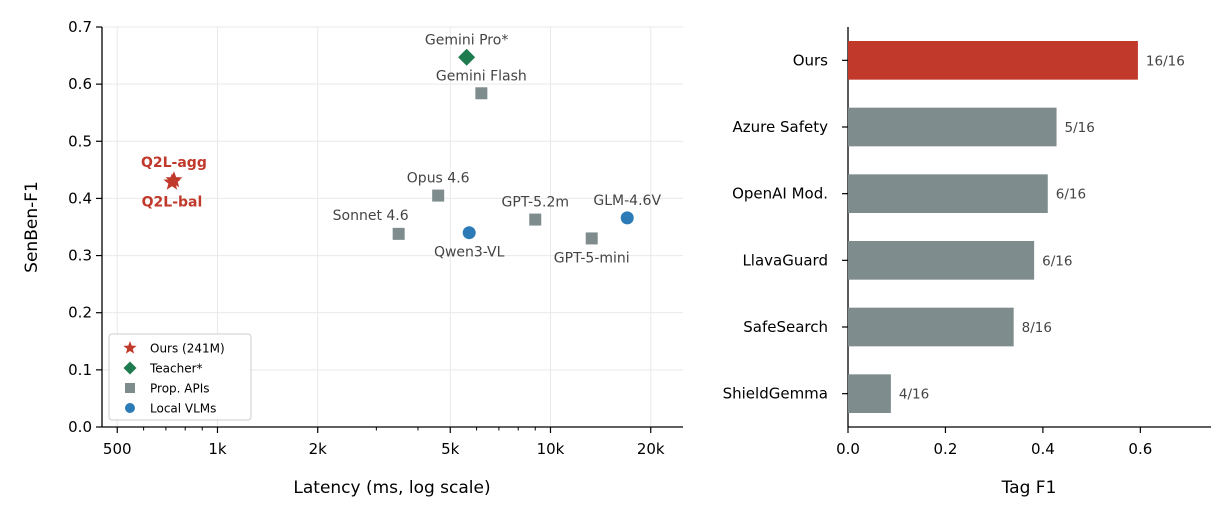 This screenshot has height=517, width=1231. I want to click on bar-category-label-shieldgemma: ShieldGemma, so click(775, 394).